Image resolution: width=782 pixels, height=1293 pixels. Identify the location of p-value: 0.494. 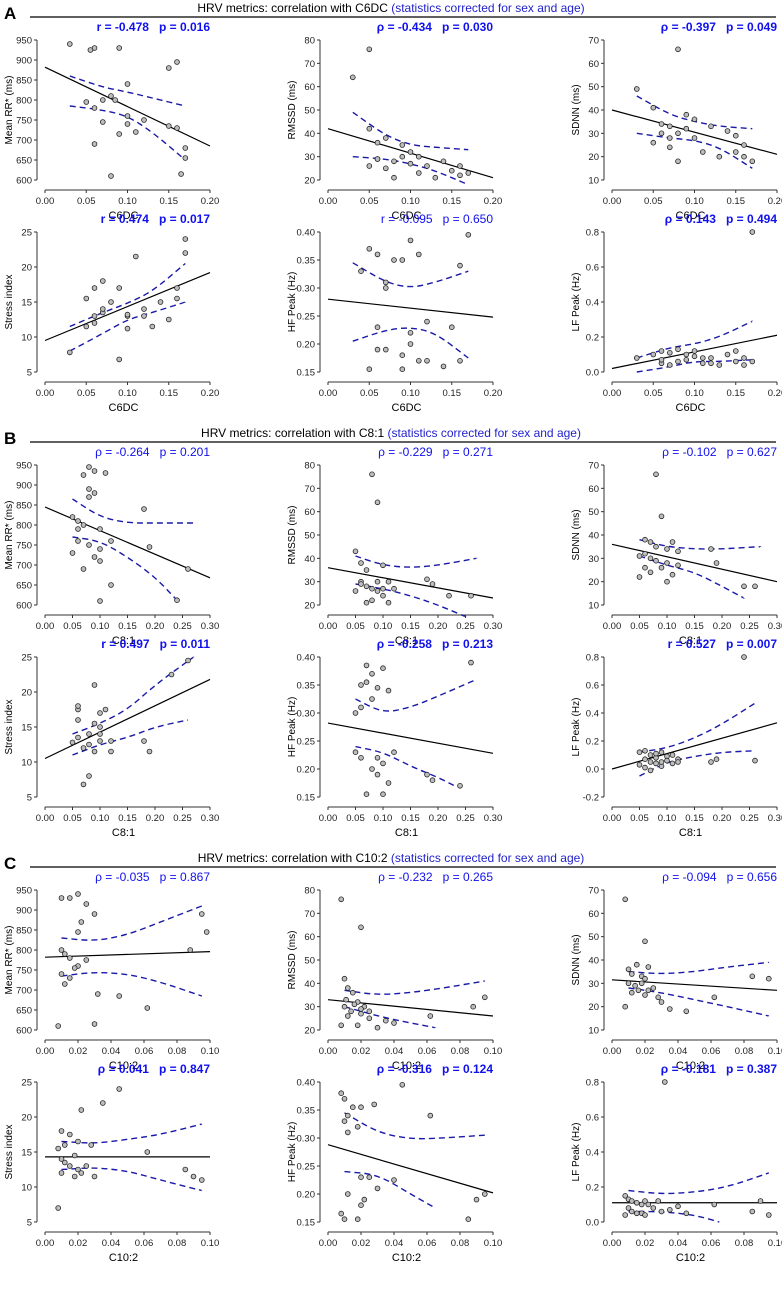
(762, 219).